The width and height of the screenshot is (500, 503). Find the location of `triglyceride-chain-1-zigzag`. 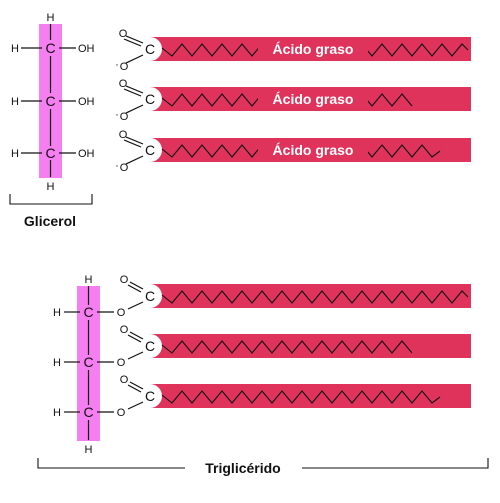

triglyceride-chain-1-zigzag is located at coordinates (315, 297).